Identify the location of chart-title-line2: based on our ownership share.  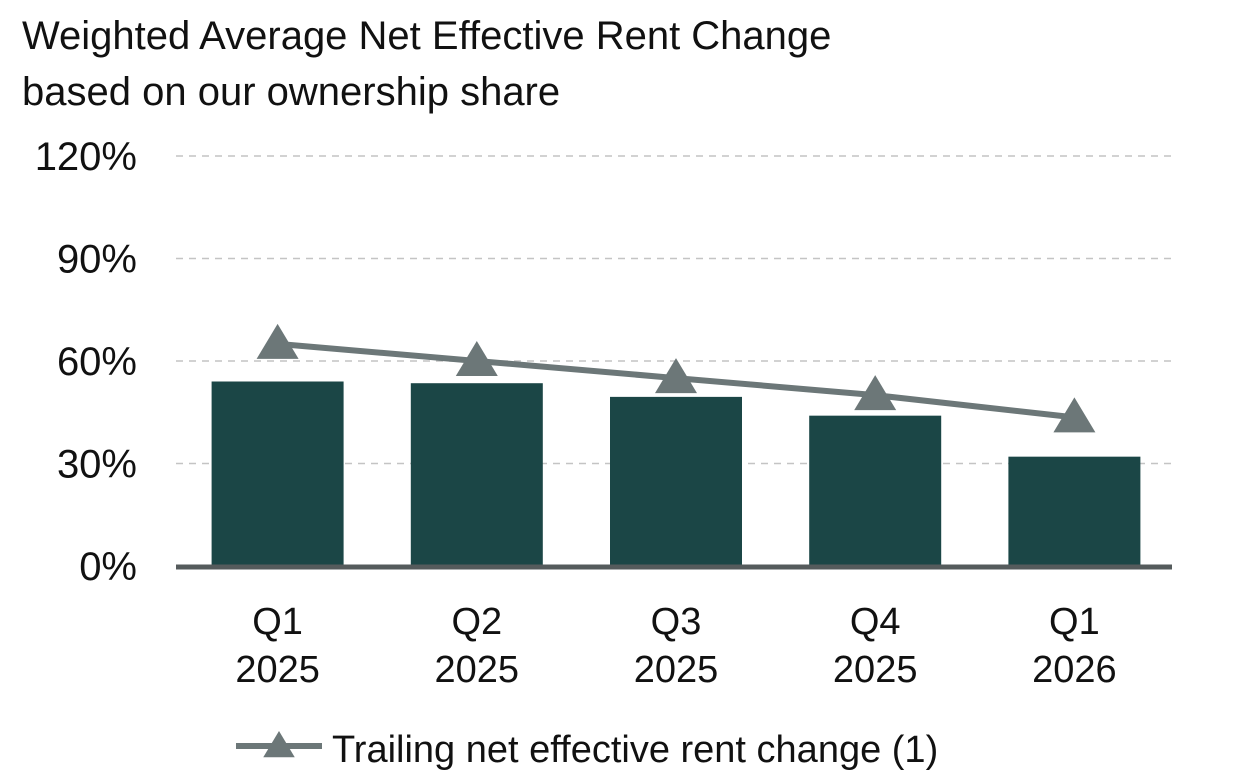
(291, 92).